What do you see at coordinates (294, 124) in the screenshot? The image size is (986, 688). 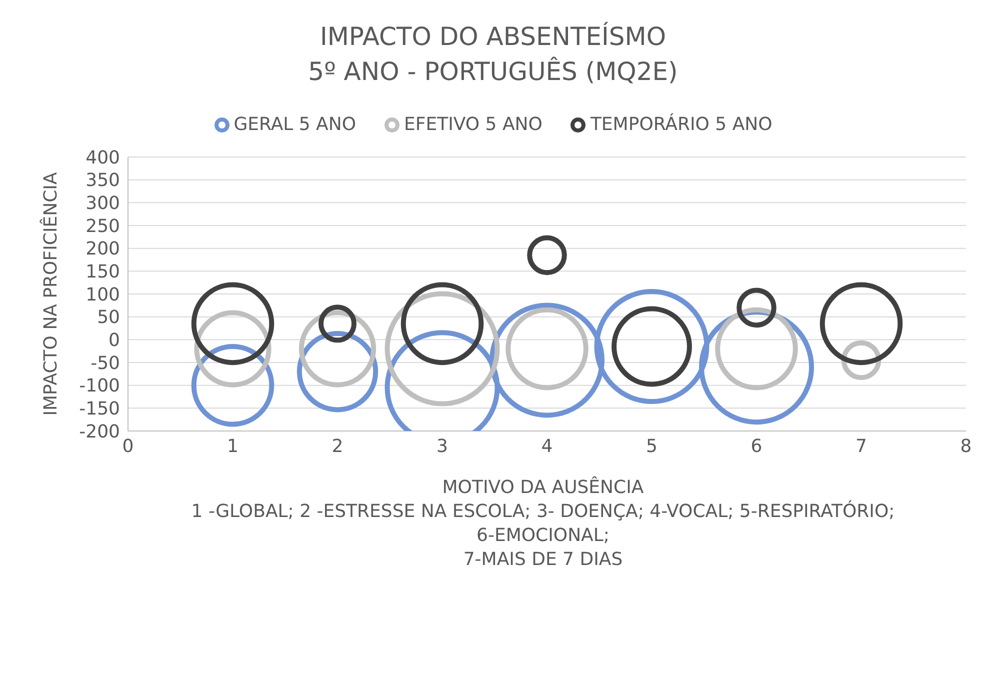 I see `legend-label: GERAL 5 ANO` at bounding box center [294, 124].